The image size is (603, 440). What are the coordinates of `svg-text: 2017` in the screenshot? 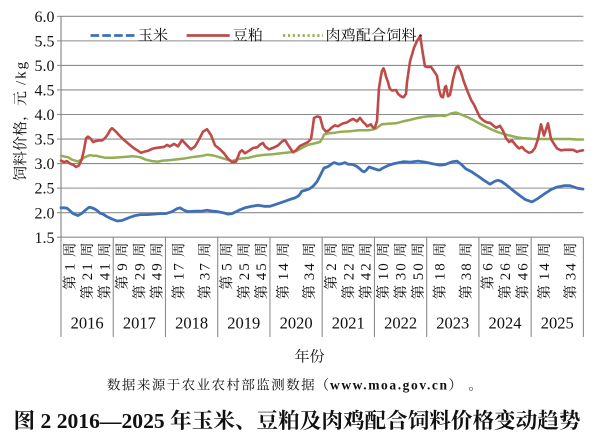 It's located at (139, 323).